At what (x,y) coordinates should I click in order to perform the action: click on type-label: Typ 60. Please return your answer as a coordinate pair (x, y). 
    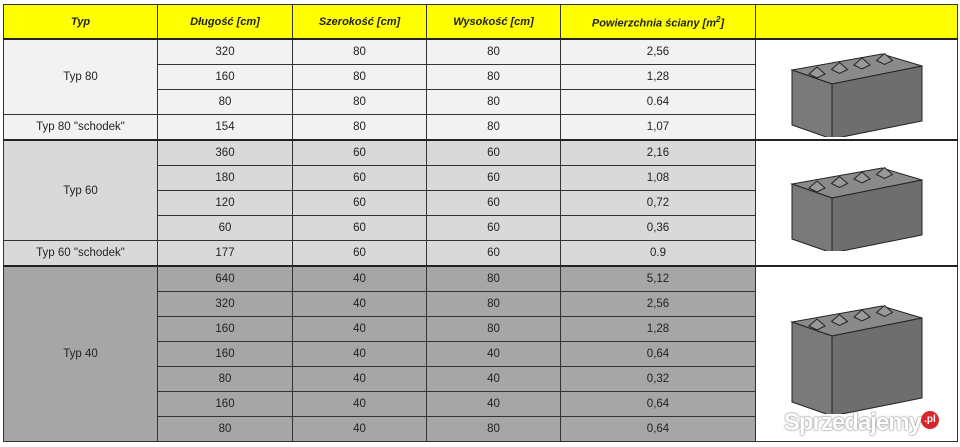
    Looking at the image, I should click on (80, 190).